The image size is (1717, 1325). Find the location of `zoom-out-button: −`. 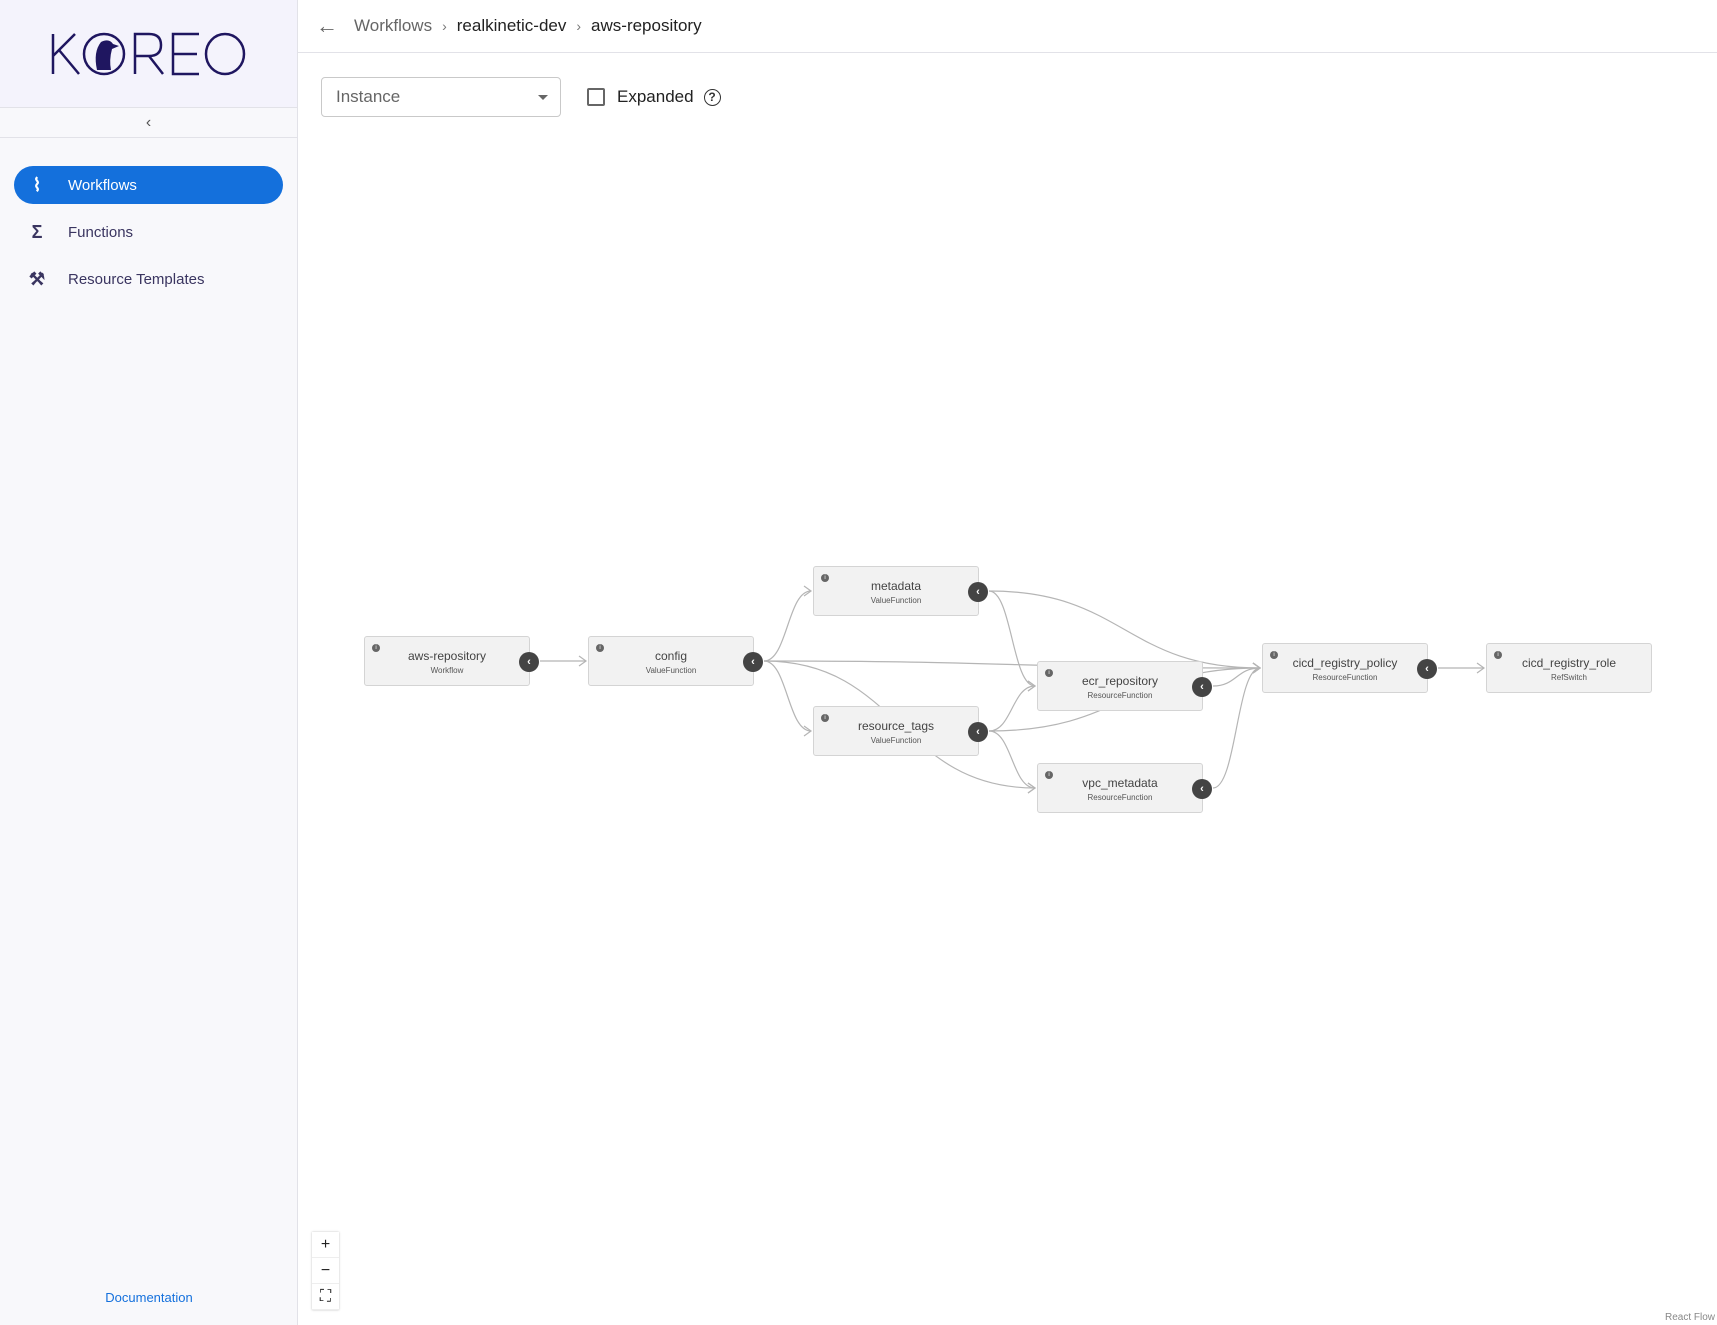

zoom-out-button: − is located at coordinates (325, 1271).